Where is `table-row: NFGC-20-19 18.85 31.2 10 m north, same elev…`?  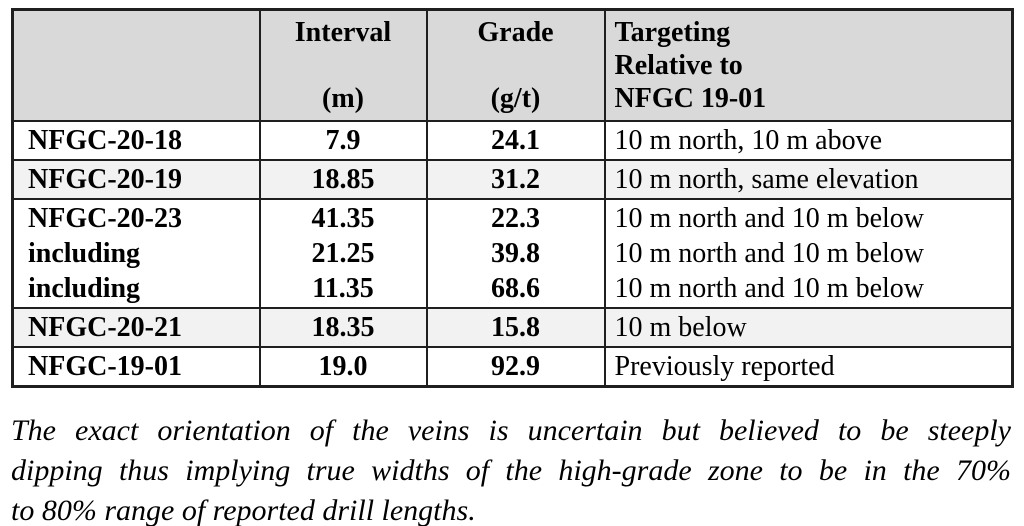 table-row: NFGC-20-19 18.85 31.2 10 m north, same elev… is located at coordinates (512, 179).